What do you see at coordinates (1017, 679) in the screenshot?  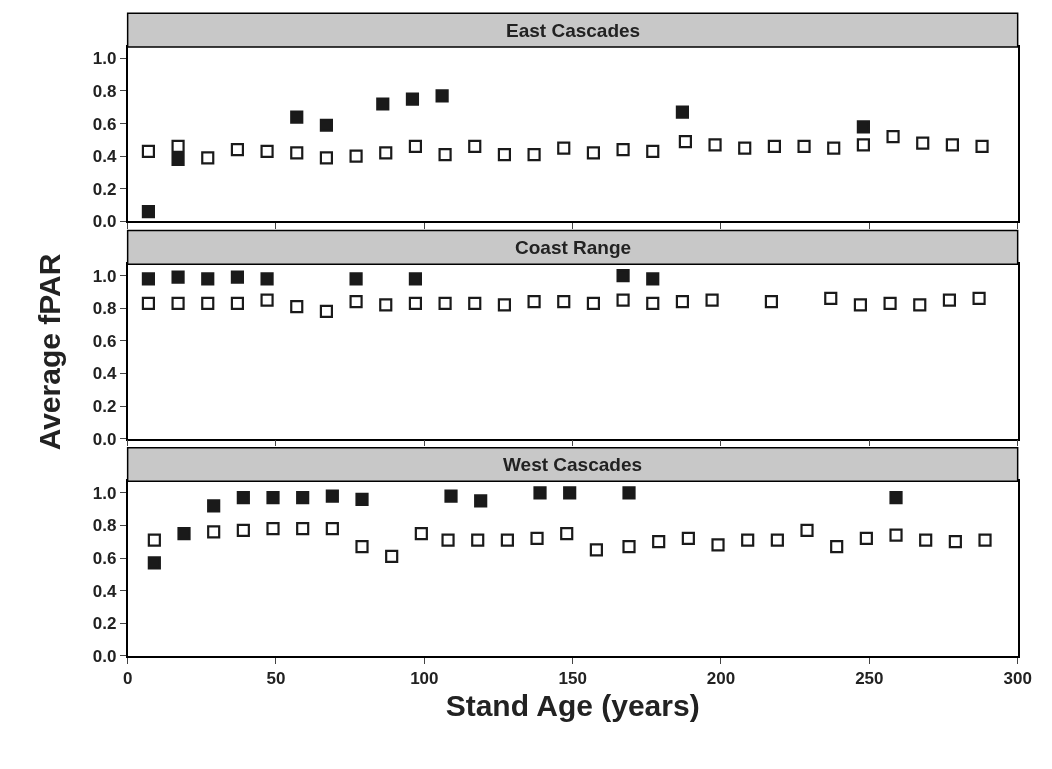 I see `x-tick-label: 300` at bounding box center [1017, 679].